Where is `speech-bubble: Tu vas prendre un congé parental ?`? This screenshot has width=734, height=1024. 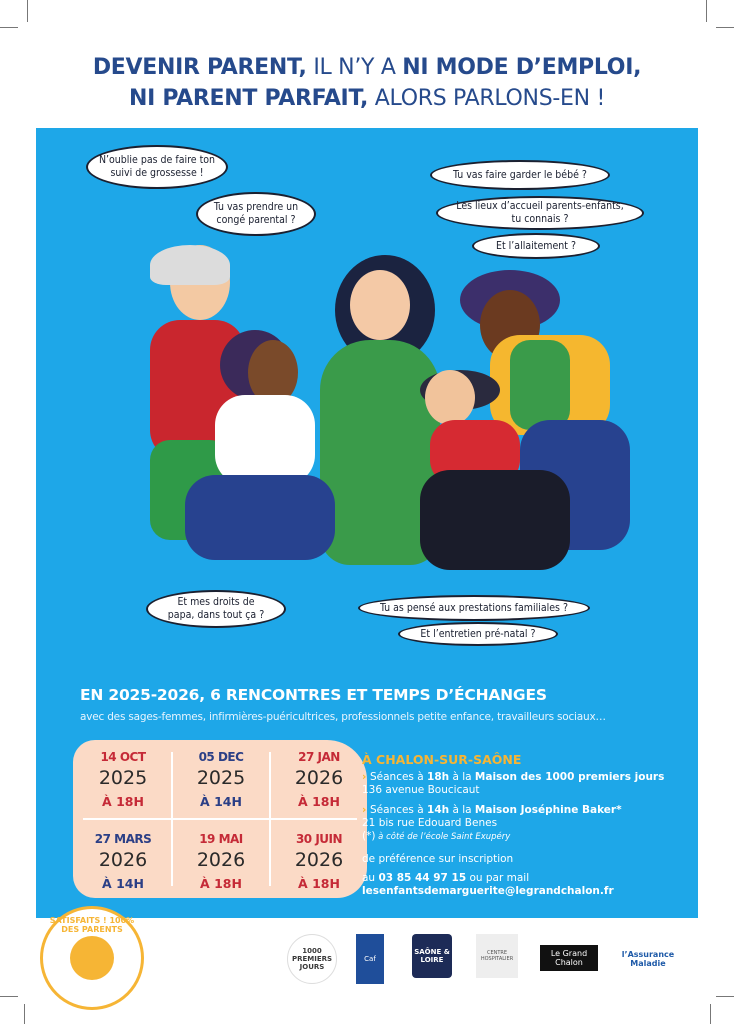 speech-bubble: Tu vas prendre un congé parental ? is located at coordinates (256, 214).